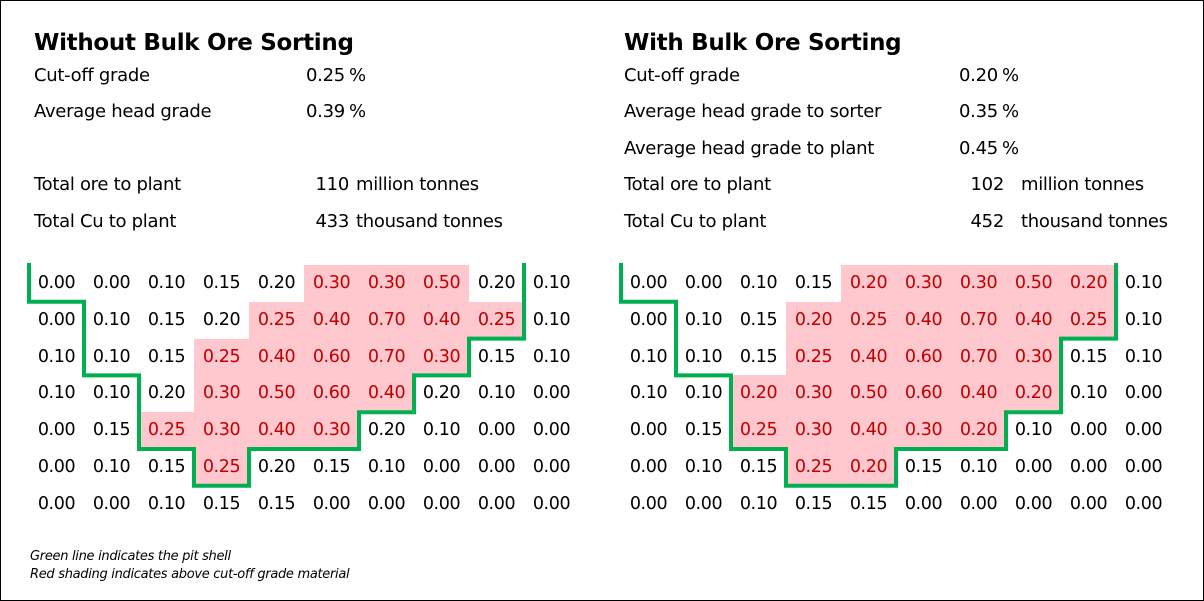 This screenshot has height=601, width=1204. Describe the element at coordinates (332, 185) in the screenshot. I see `total-value: 110` at that location.